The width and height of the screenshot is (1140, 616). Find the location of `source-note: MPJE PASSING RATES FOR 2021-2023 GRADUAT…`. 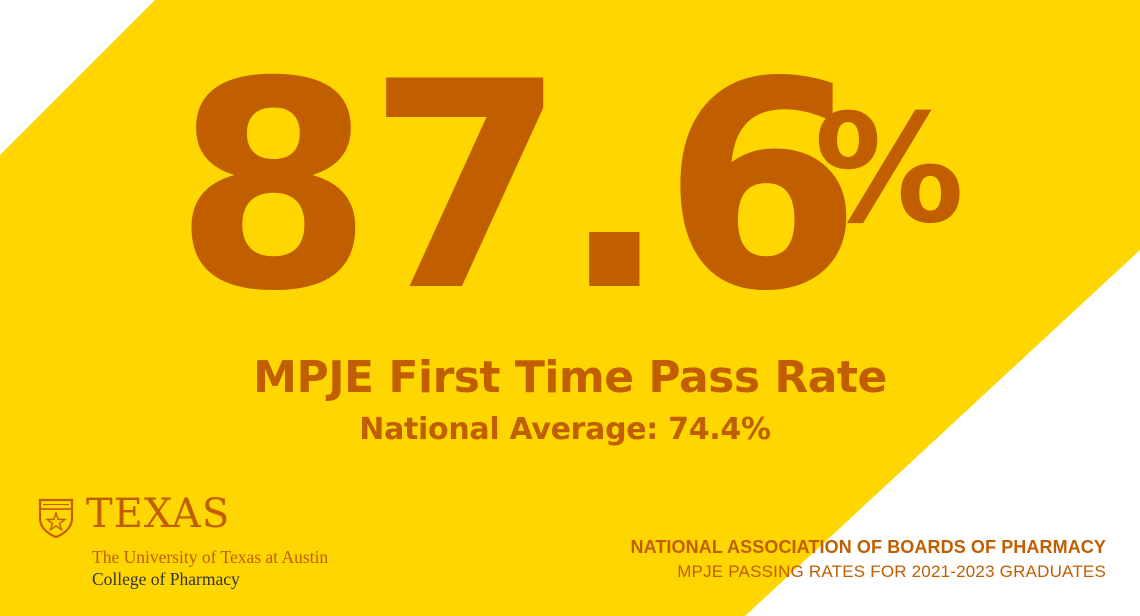

source-note: MPJE PASSING RATES FOR 2021-2023 GRADUAT… is located at coordinates (891, 571).